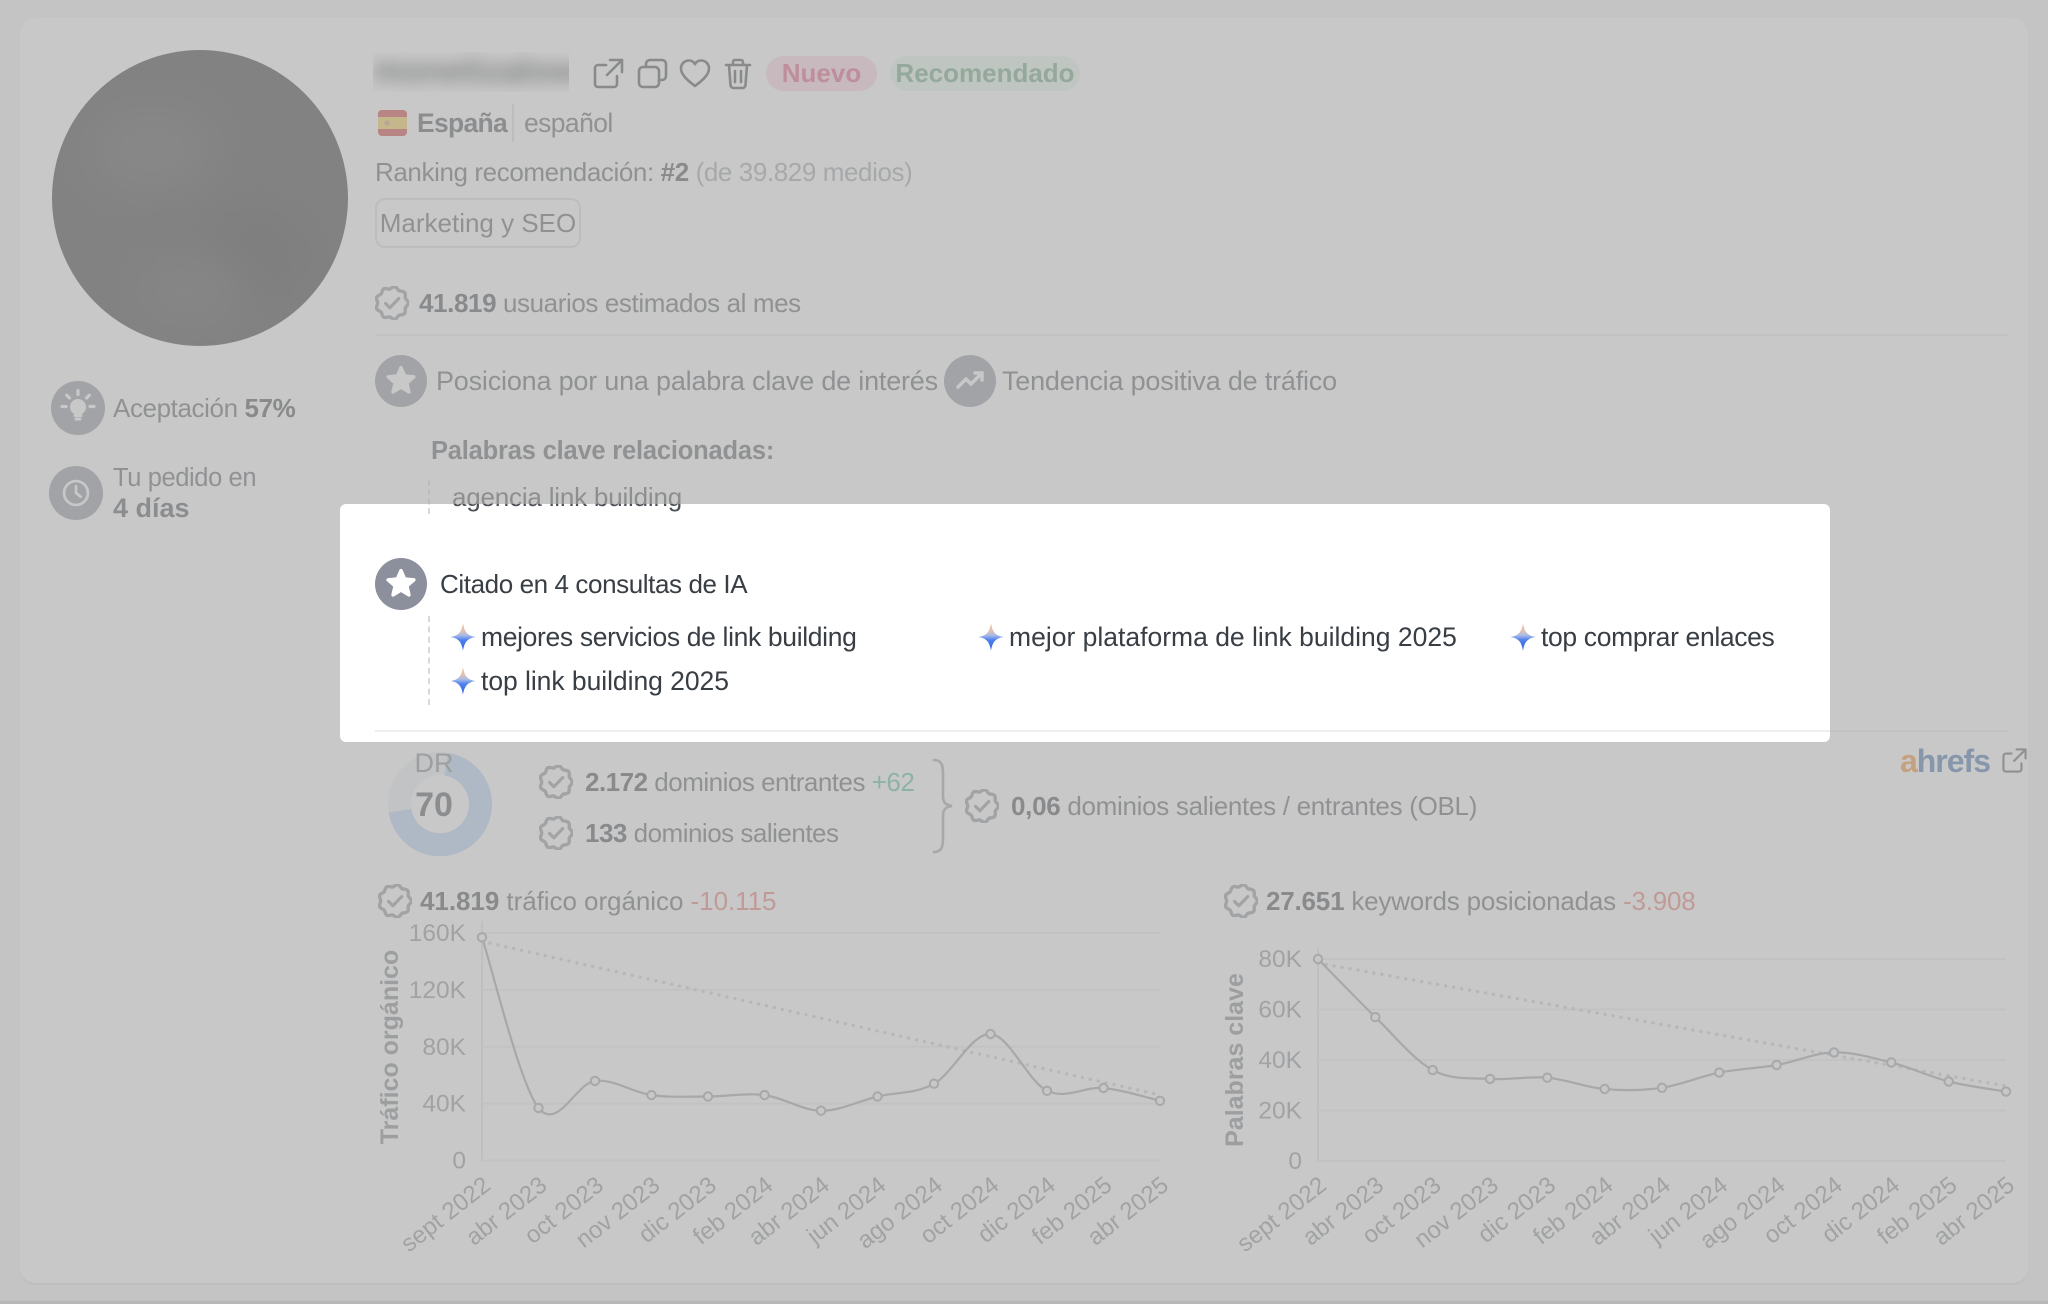 This screenshot has height=1304, width=2048. Describe the element at coordinates (1280, 1010) in the screenshot. I see `svg-text: 60K` at that location.